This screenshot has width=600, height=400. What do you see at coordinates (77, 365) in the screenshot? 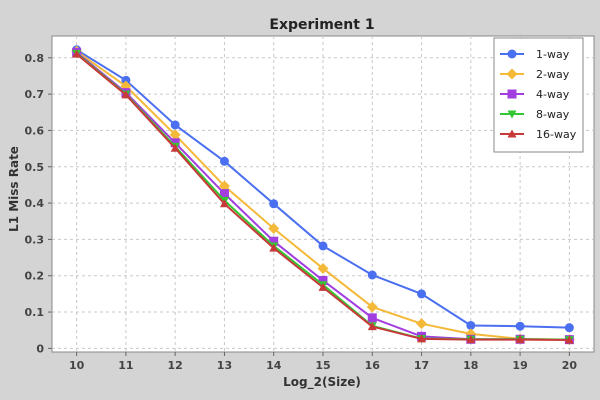
I see `x-tick-label: 10` at bounding box center [77, 365].